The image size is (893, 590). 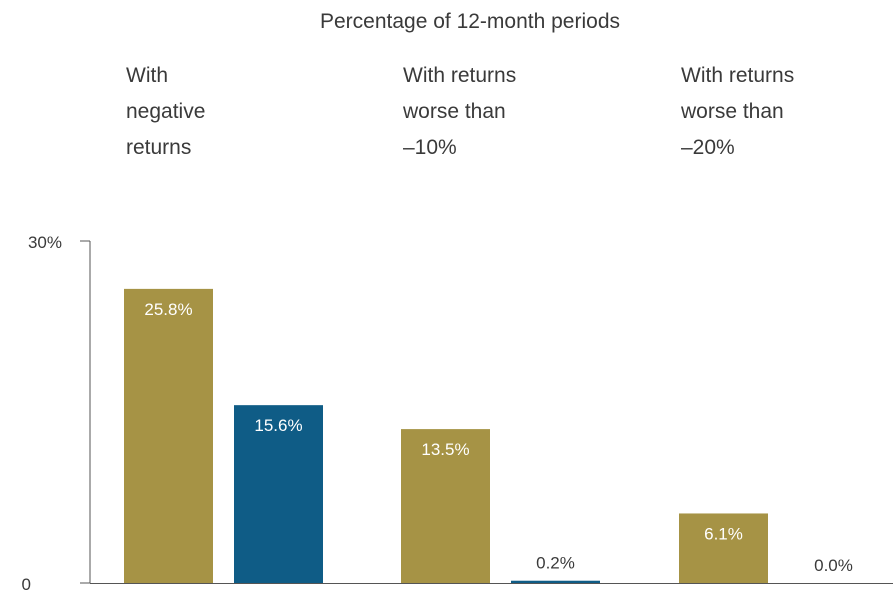 I want to click on y-tick-label: 30%, so click(x=45, y=242).